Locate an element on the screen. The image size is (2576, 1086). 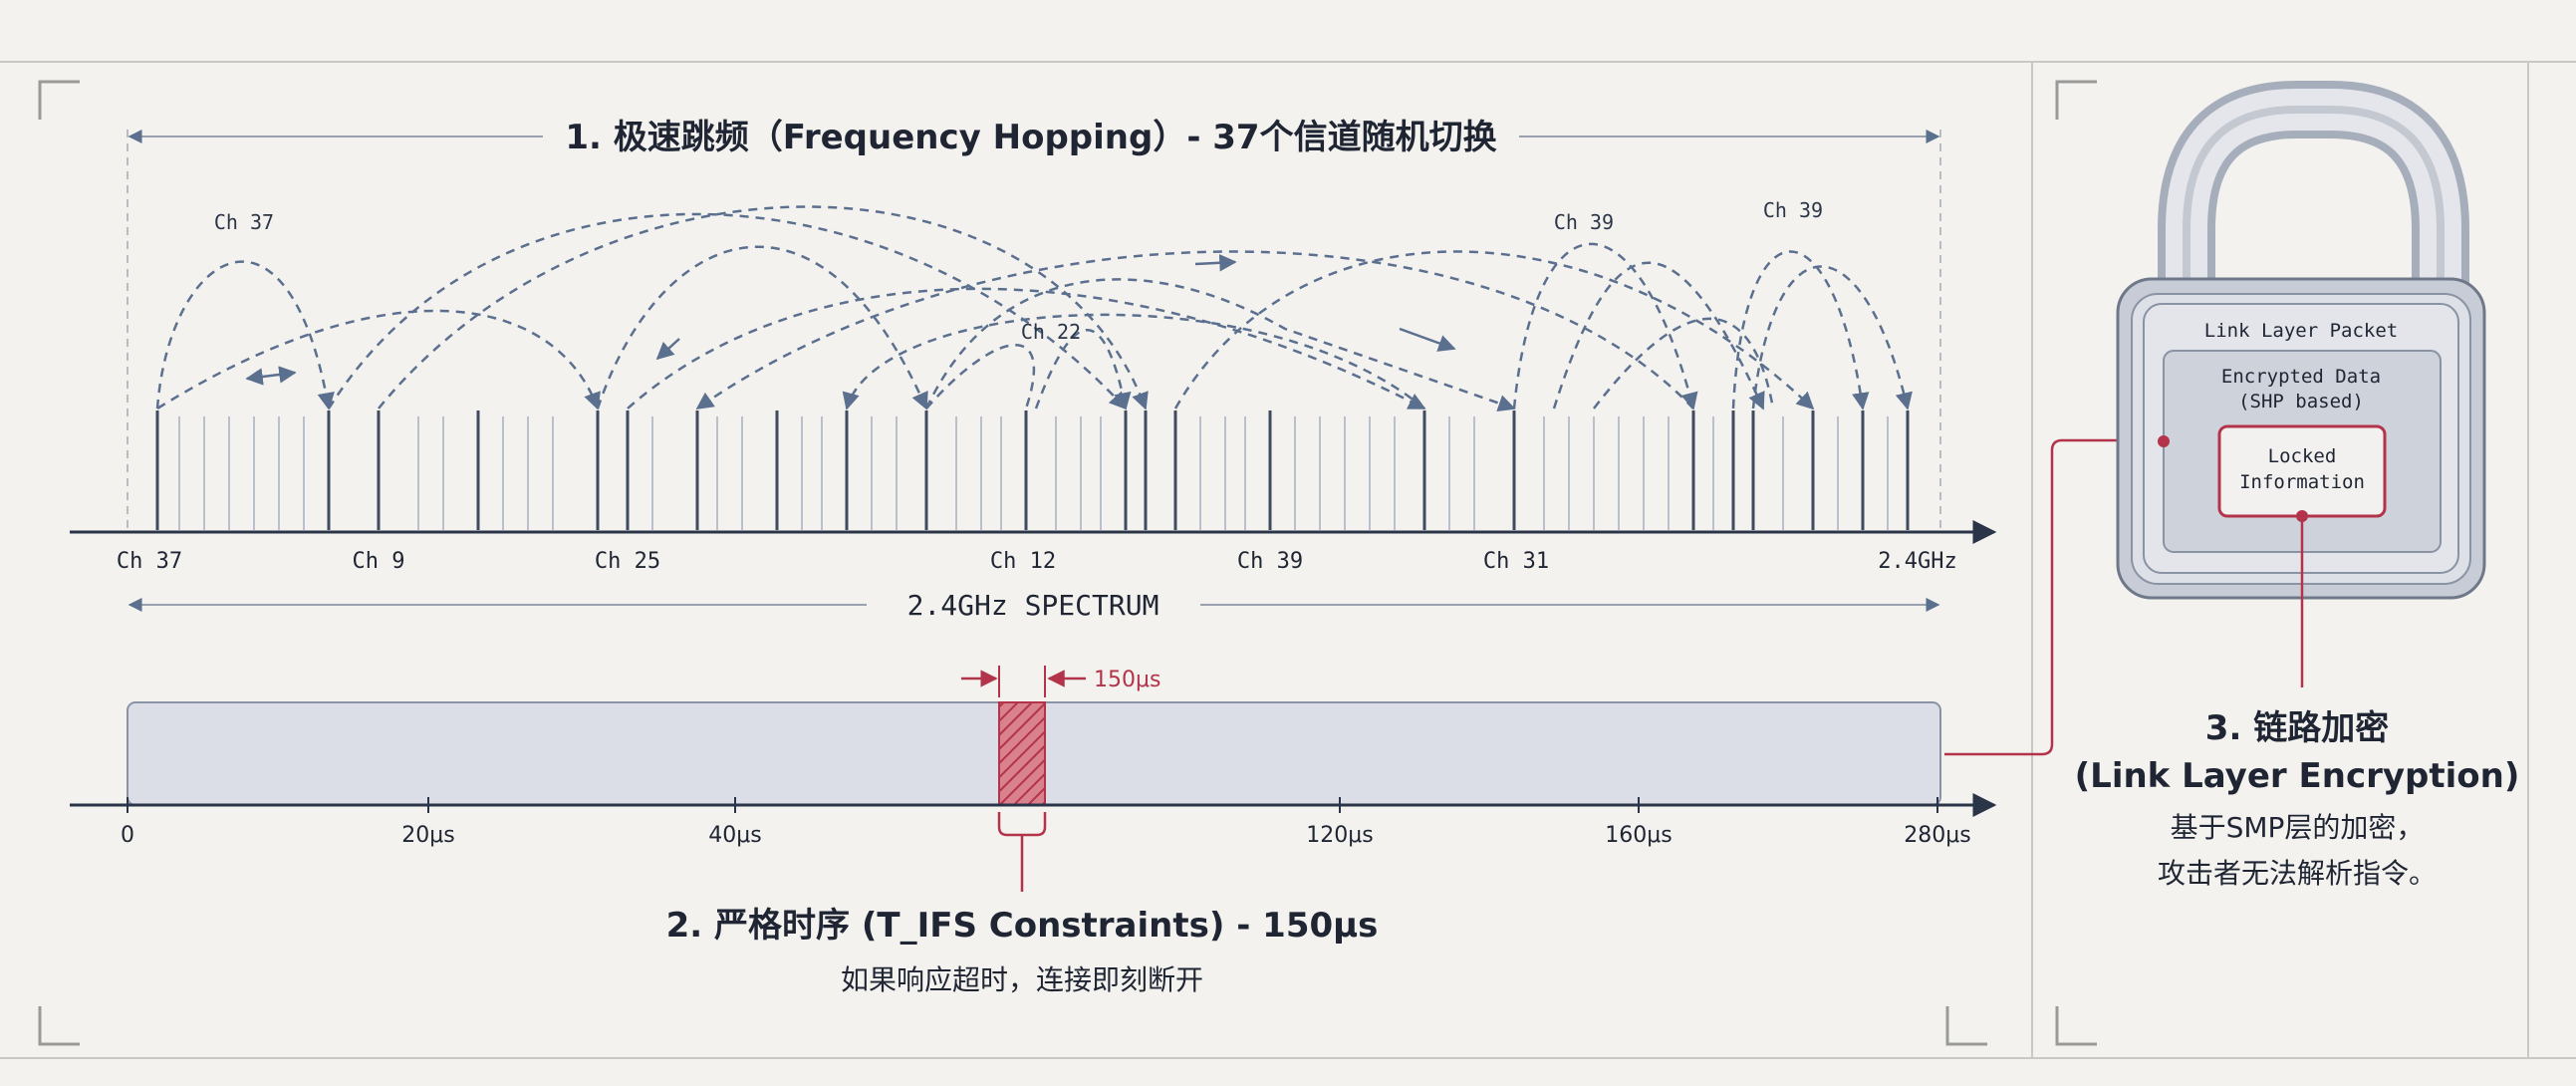
time-label-120: 120μs is located at coordinates (1339, 835).